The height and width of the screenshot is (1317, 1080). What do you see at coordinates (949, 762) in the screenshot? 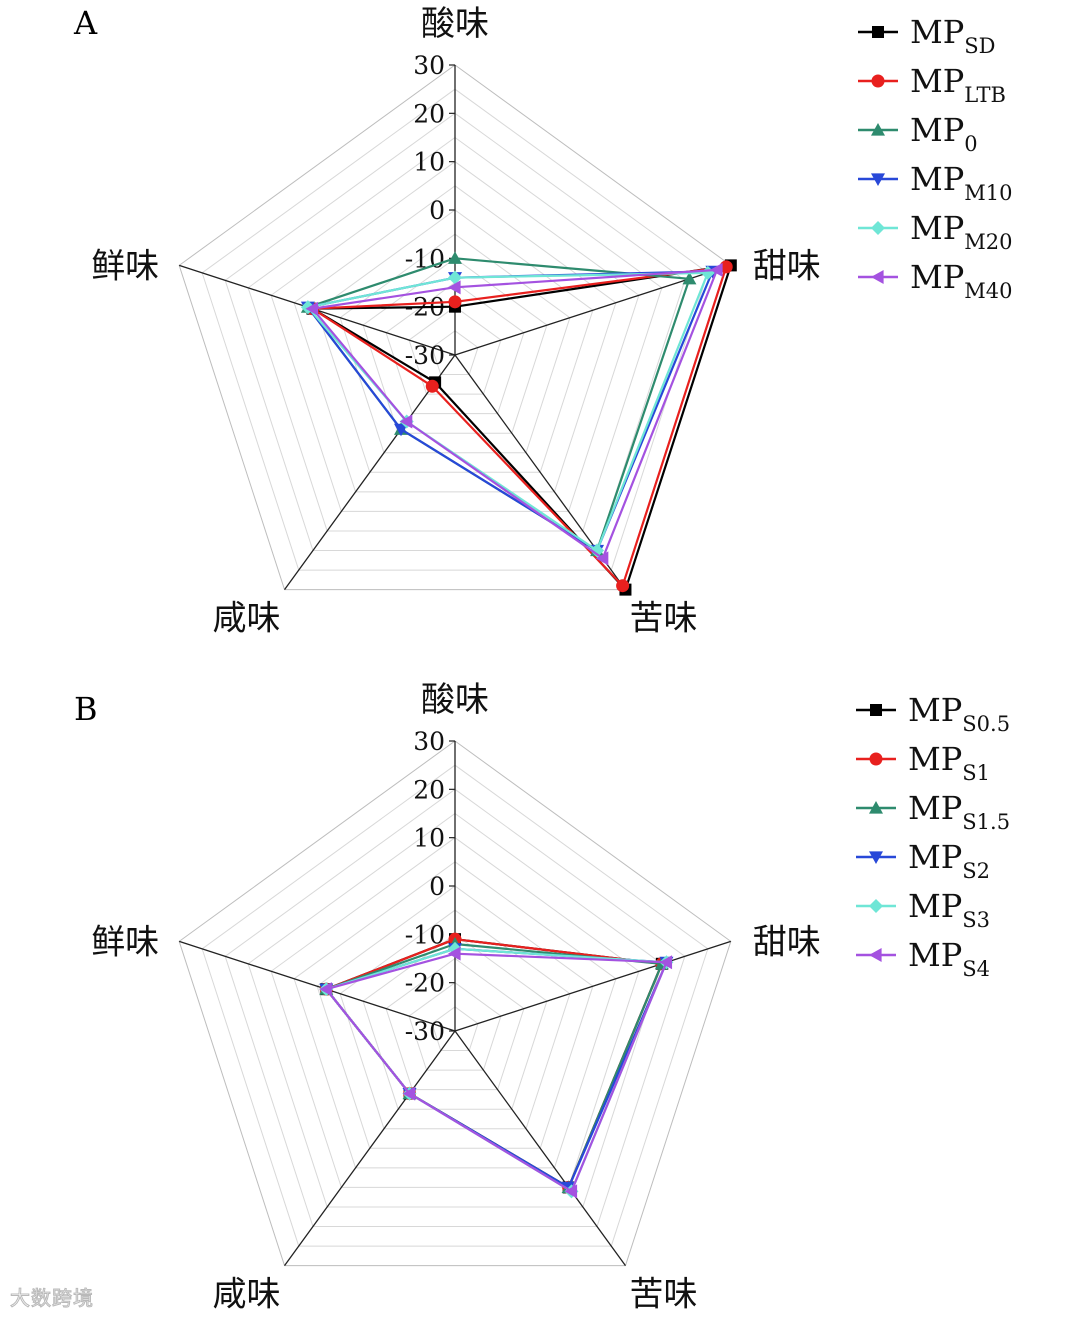
I see `legend-label: MPS1` at bounding box center [949, 762].